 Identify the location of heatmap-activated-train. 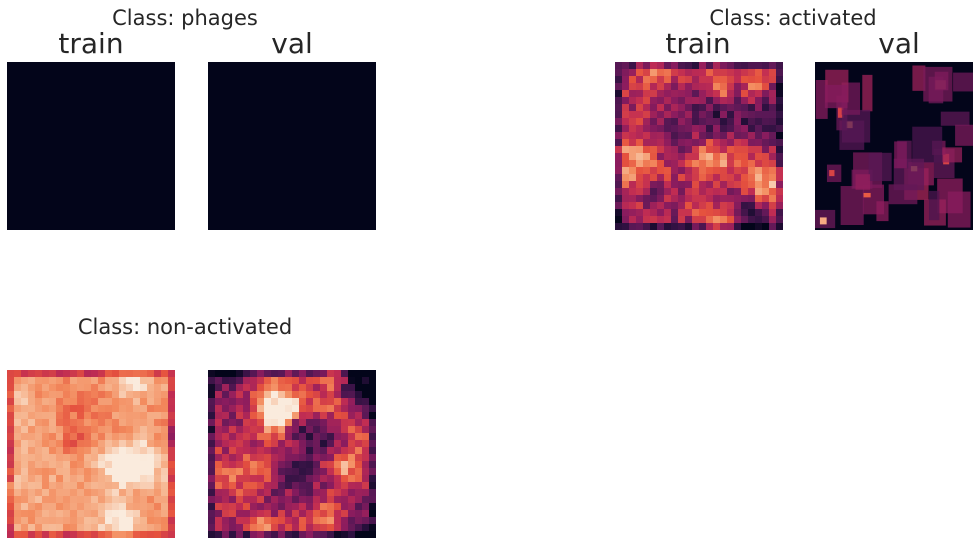
(699, 146).